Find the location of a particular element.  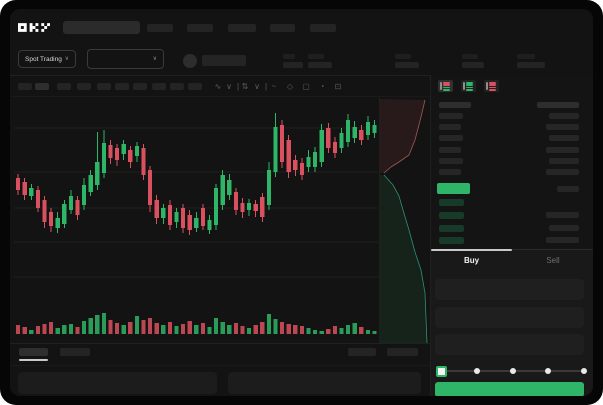

last-price-amount-placeholder is located at coordinates (568, 189).